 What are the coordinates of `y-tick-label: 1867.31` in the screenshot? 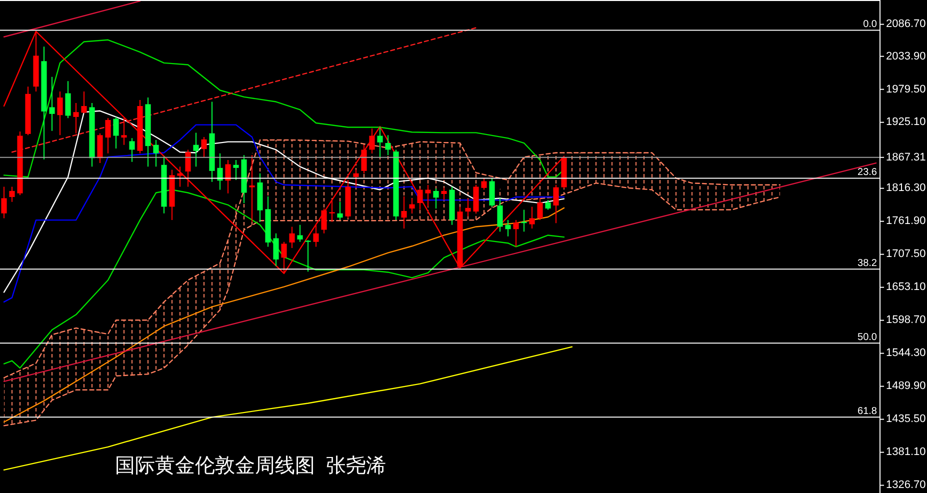 It's located at (906, 157).